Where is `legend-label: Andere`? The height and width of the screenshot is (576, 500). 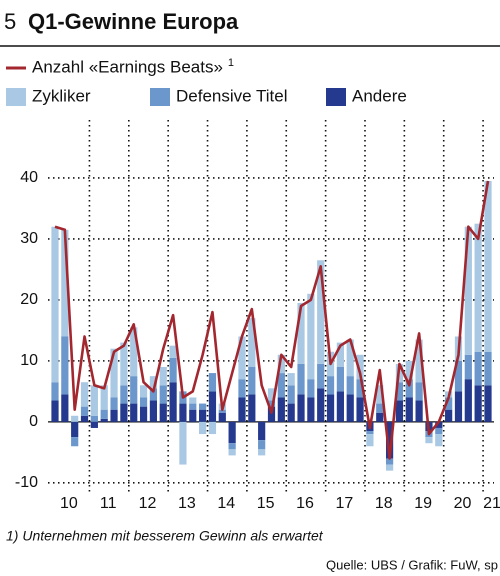 legend-label: Andere is located at coordinates (379, 95).